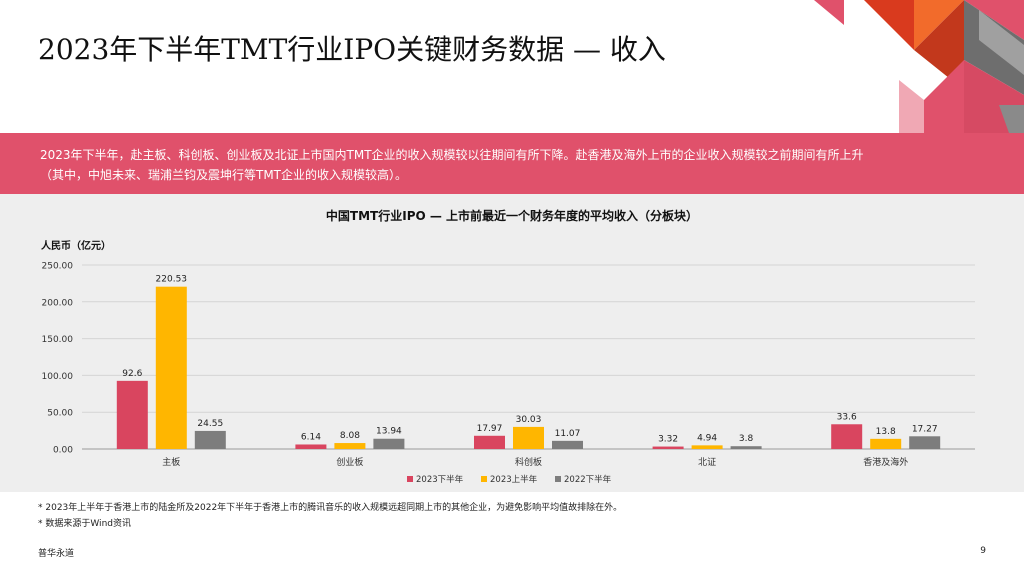 The height and width of the screenshot is (576, 1024). Describe the element at coordinates (707, 438) in the screenshot. I see `data-label: 4.94` at that location.